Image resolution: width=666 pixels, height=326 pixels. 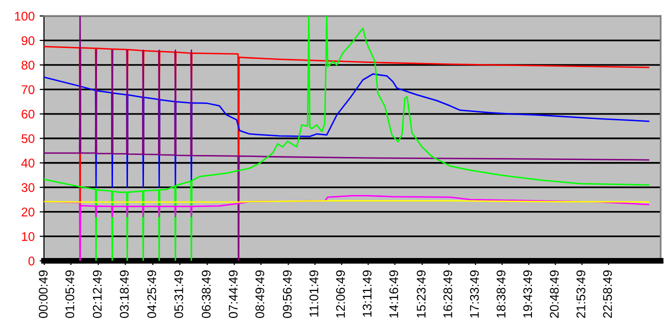 What do you see at coordinates (501, 294) in the screenshot?
I see `x-tick-label: 18:38:49` at bounding box center [501, 294].